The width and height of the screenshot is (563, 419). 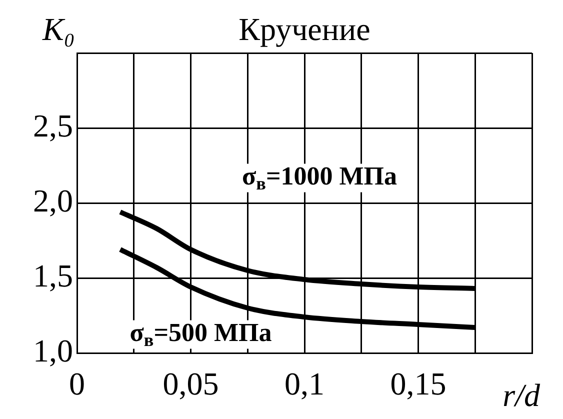 I want to click on y-tick-label: 2,5, so click(x=53, y=125).